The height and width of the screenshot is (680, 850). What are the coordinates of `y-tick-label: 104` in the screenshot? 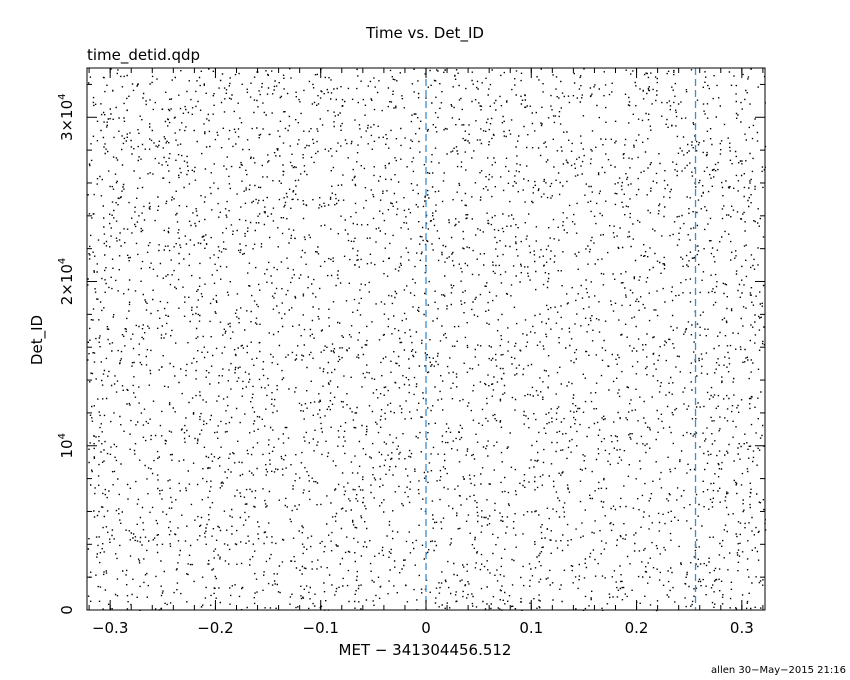 It's located at (66, 445).